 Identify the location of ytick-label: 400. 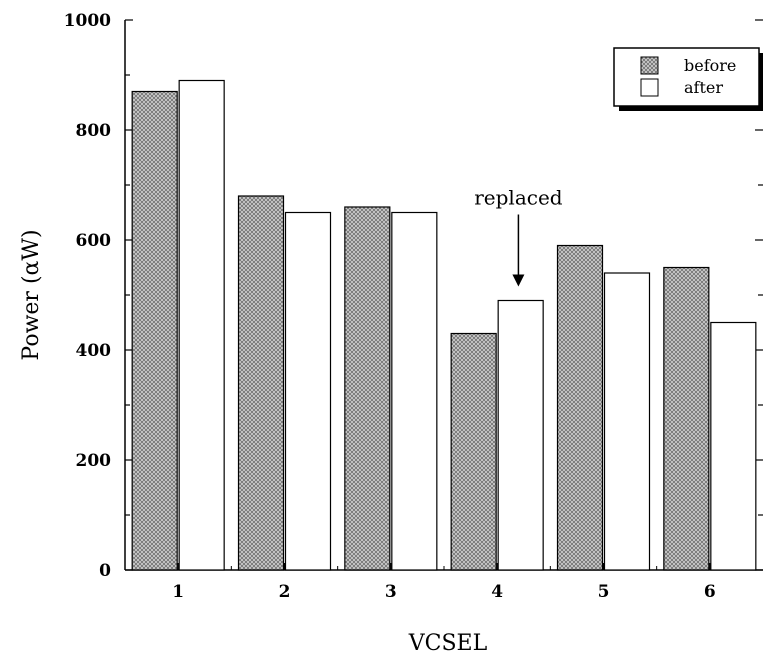
(94, 351).